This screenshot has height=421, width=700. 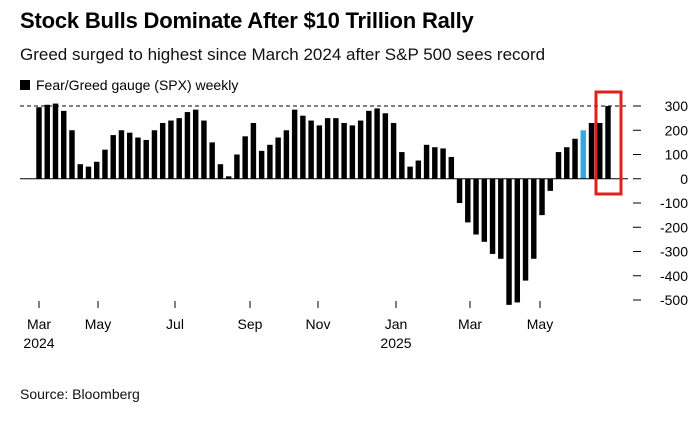 I want to click on x-axis: Mar 2024 May Jul Sep Nov Jan 2025 Mar May, so click(x=288, y=326).